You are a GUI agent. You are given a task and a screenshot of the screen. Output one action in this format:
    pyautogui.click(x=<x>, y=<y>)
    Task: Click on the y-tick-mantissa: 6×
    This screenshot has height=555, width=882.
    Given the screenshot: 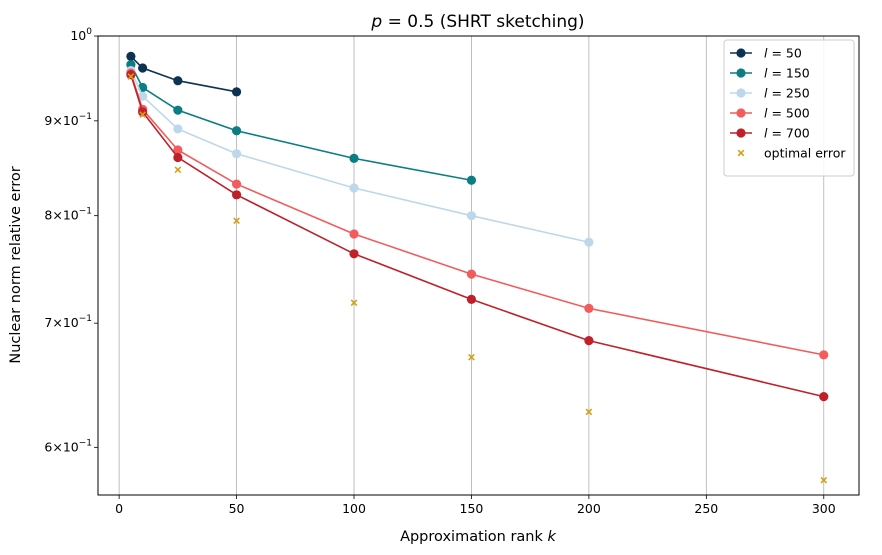 What is the action you would take?
    pyautogui.click(x=53, y=446)
    